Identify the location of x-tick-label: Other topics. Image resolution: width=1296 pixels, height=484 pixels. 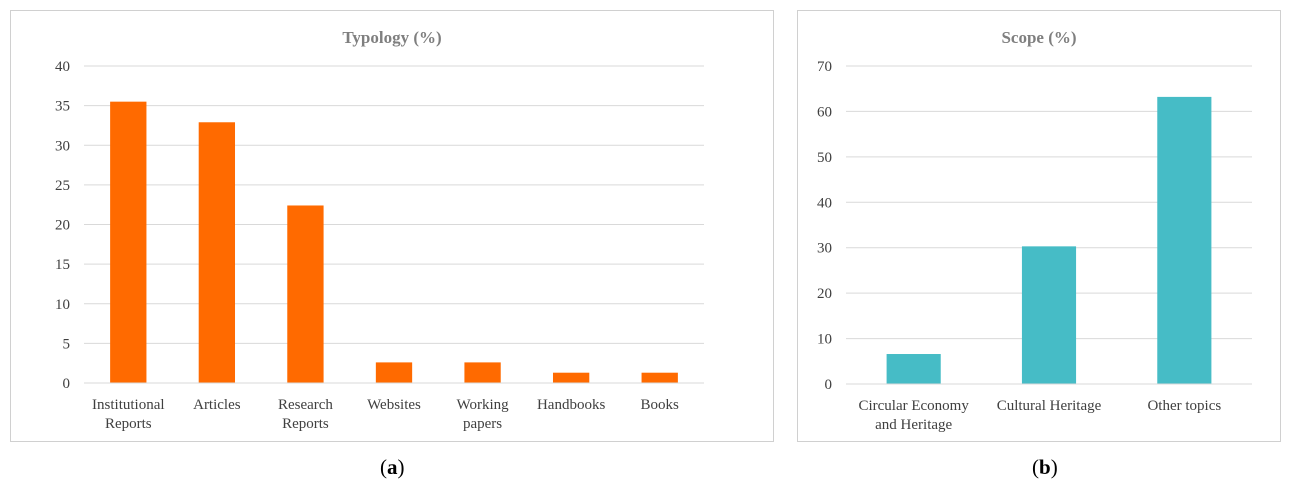
(1184, 406).